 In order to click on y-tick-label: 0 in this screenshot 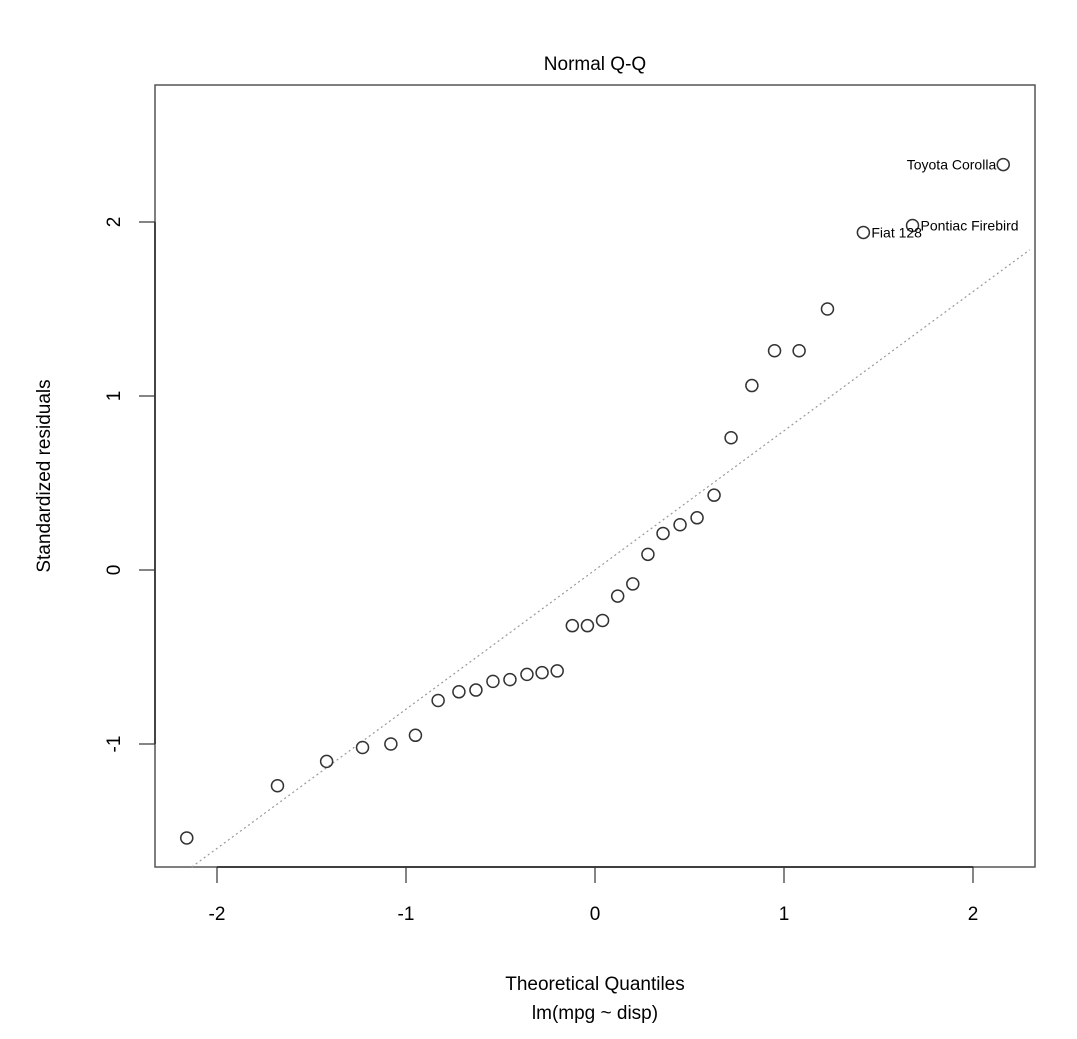, I will do `click(114, 570)`.